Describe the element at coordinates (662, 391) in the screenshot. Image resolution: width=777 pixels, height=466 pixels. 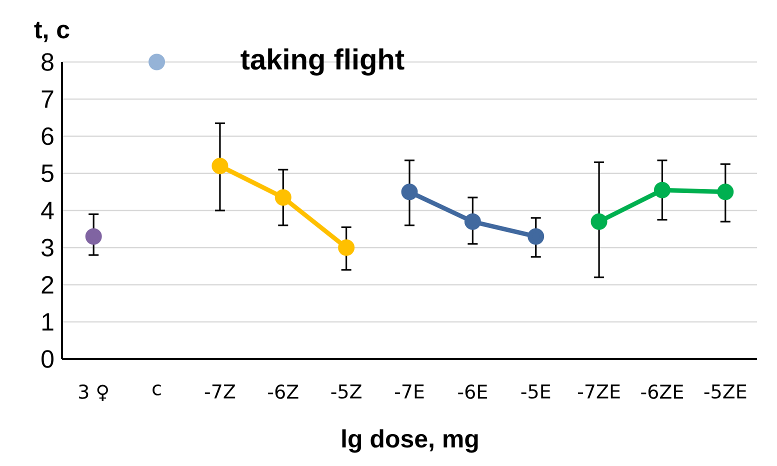
I see `x-tick-label: -6ZE` at that location.